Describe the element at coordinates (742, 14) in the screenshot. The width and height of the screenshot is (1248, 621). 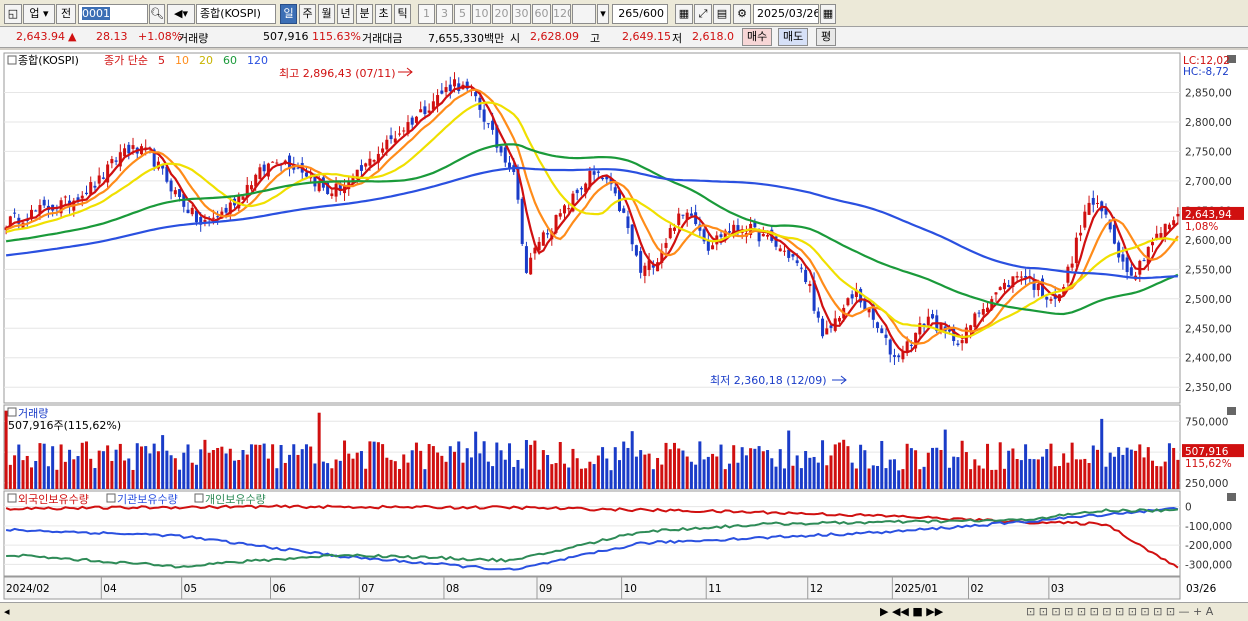
I see `gear-icon: ⚙` at that location.